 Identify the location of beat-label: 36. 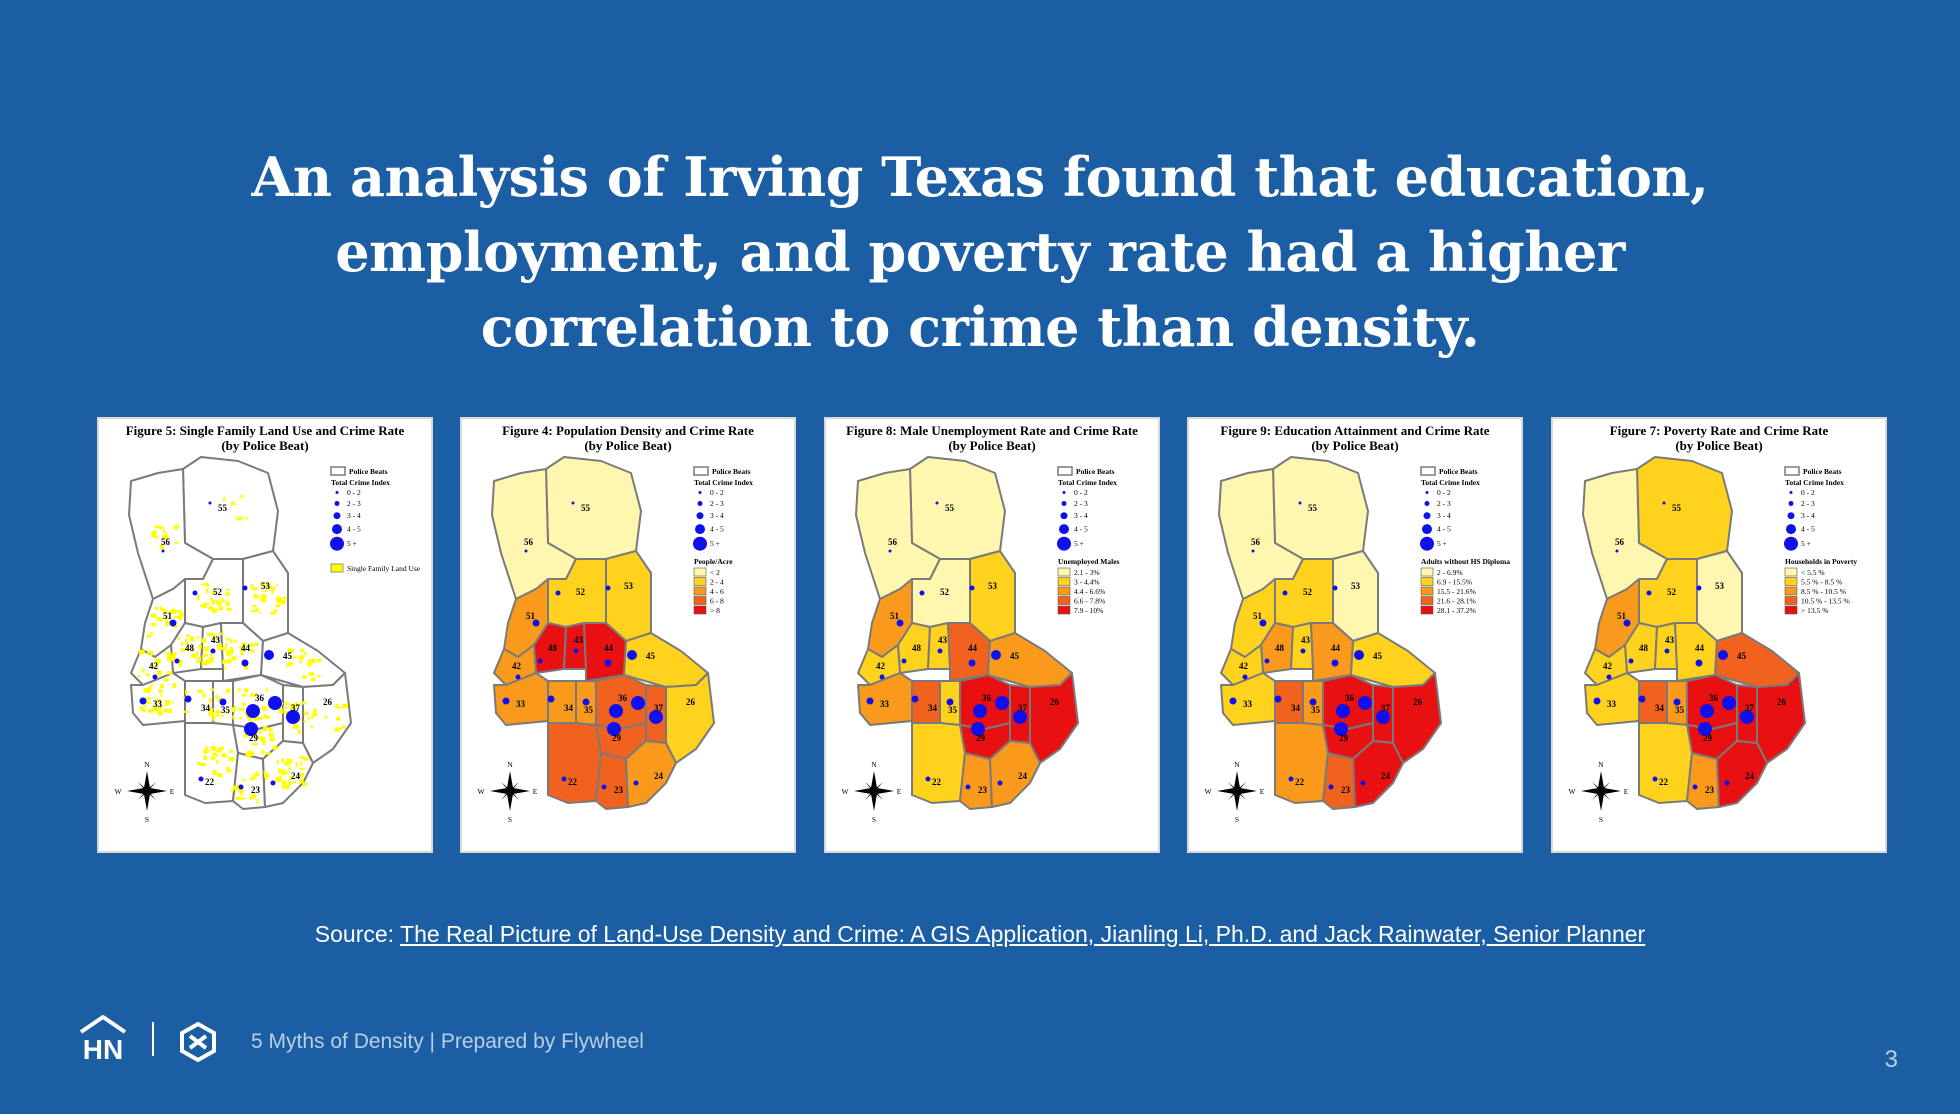
(987, 698).